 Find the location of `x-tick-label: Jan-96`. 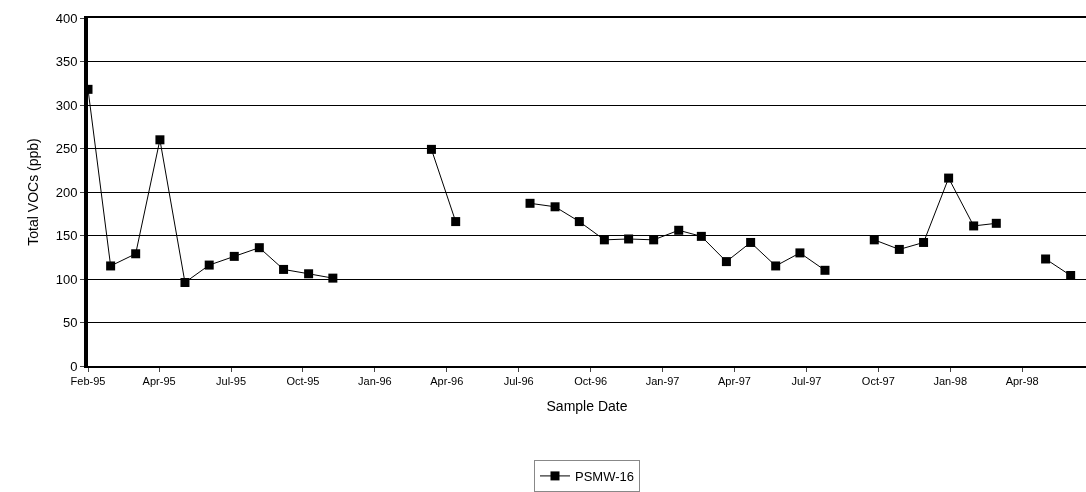

x-tick-label: Jan-96 is located at coordinates (375, 381).